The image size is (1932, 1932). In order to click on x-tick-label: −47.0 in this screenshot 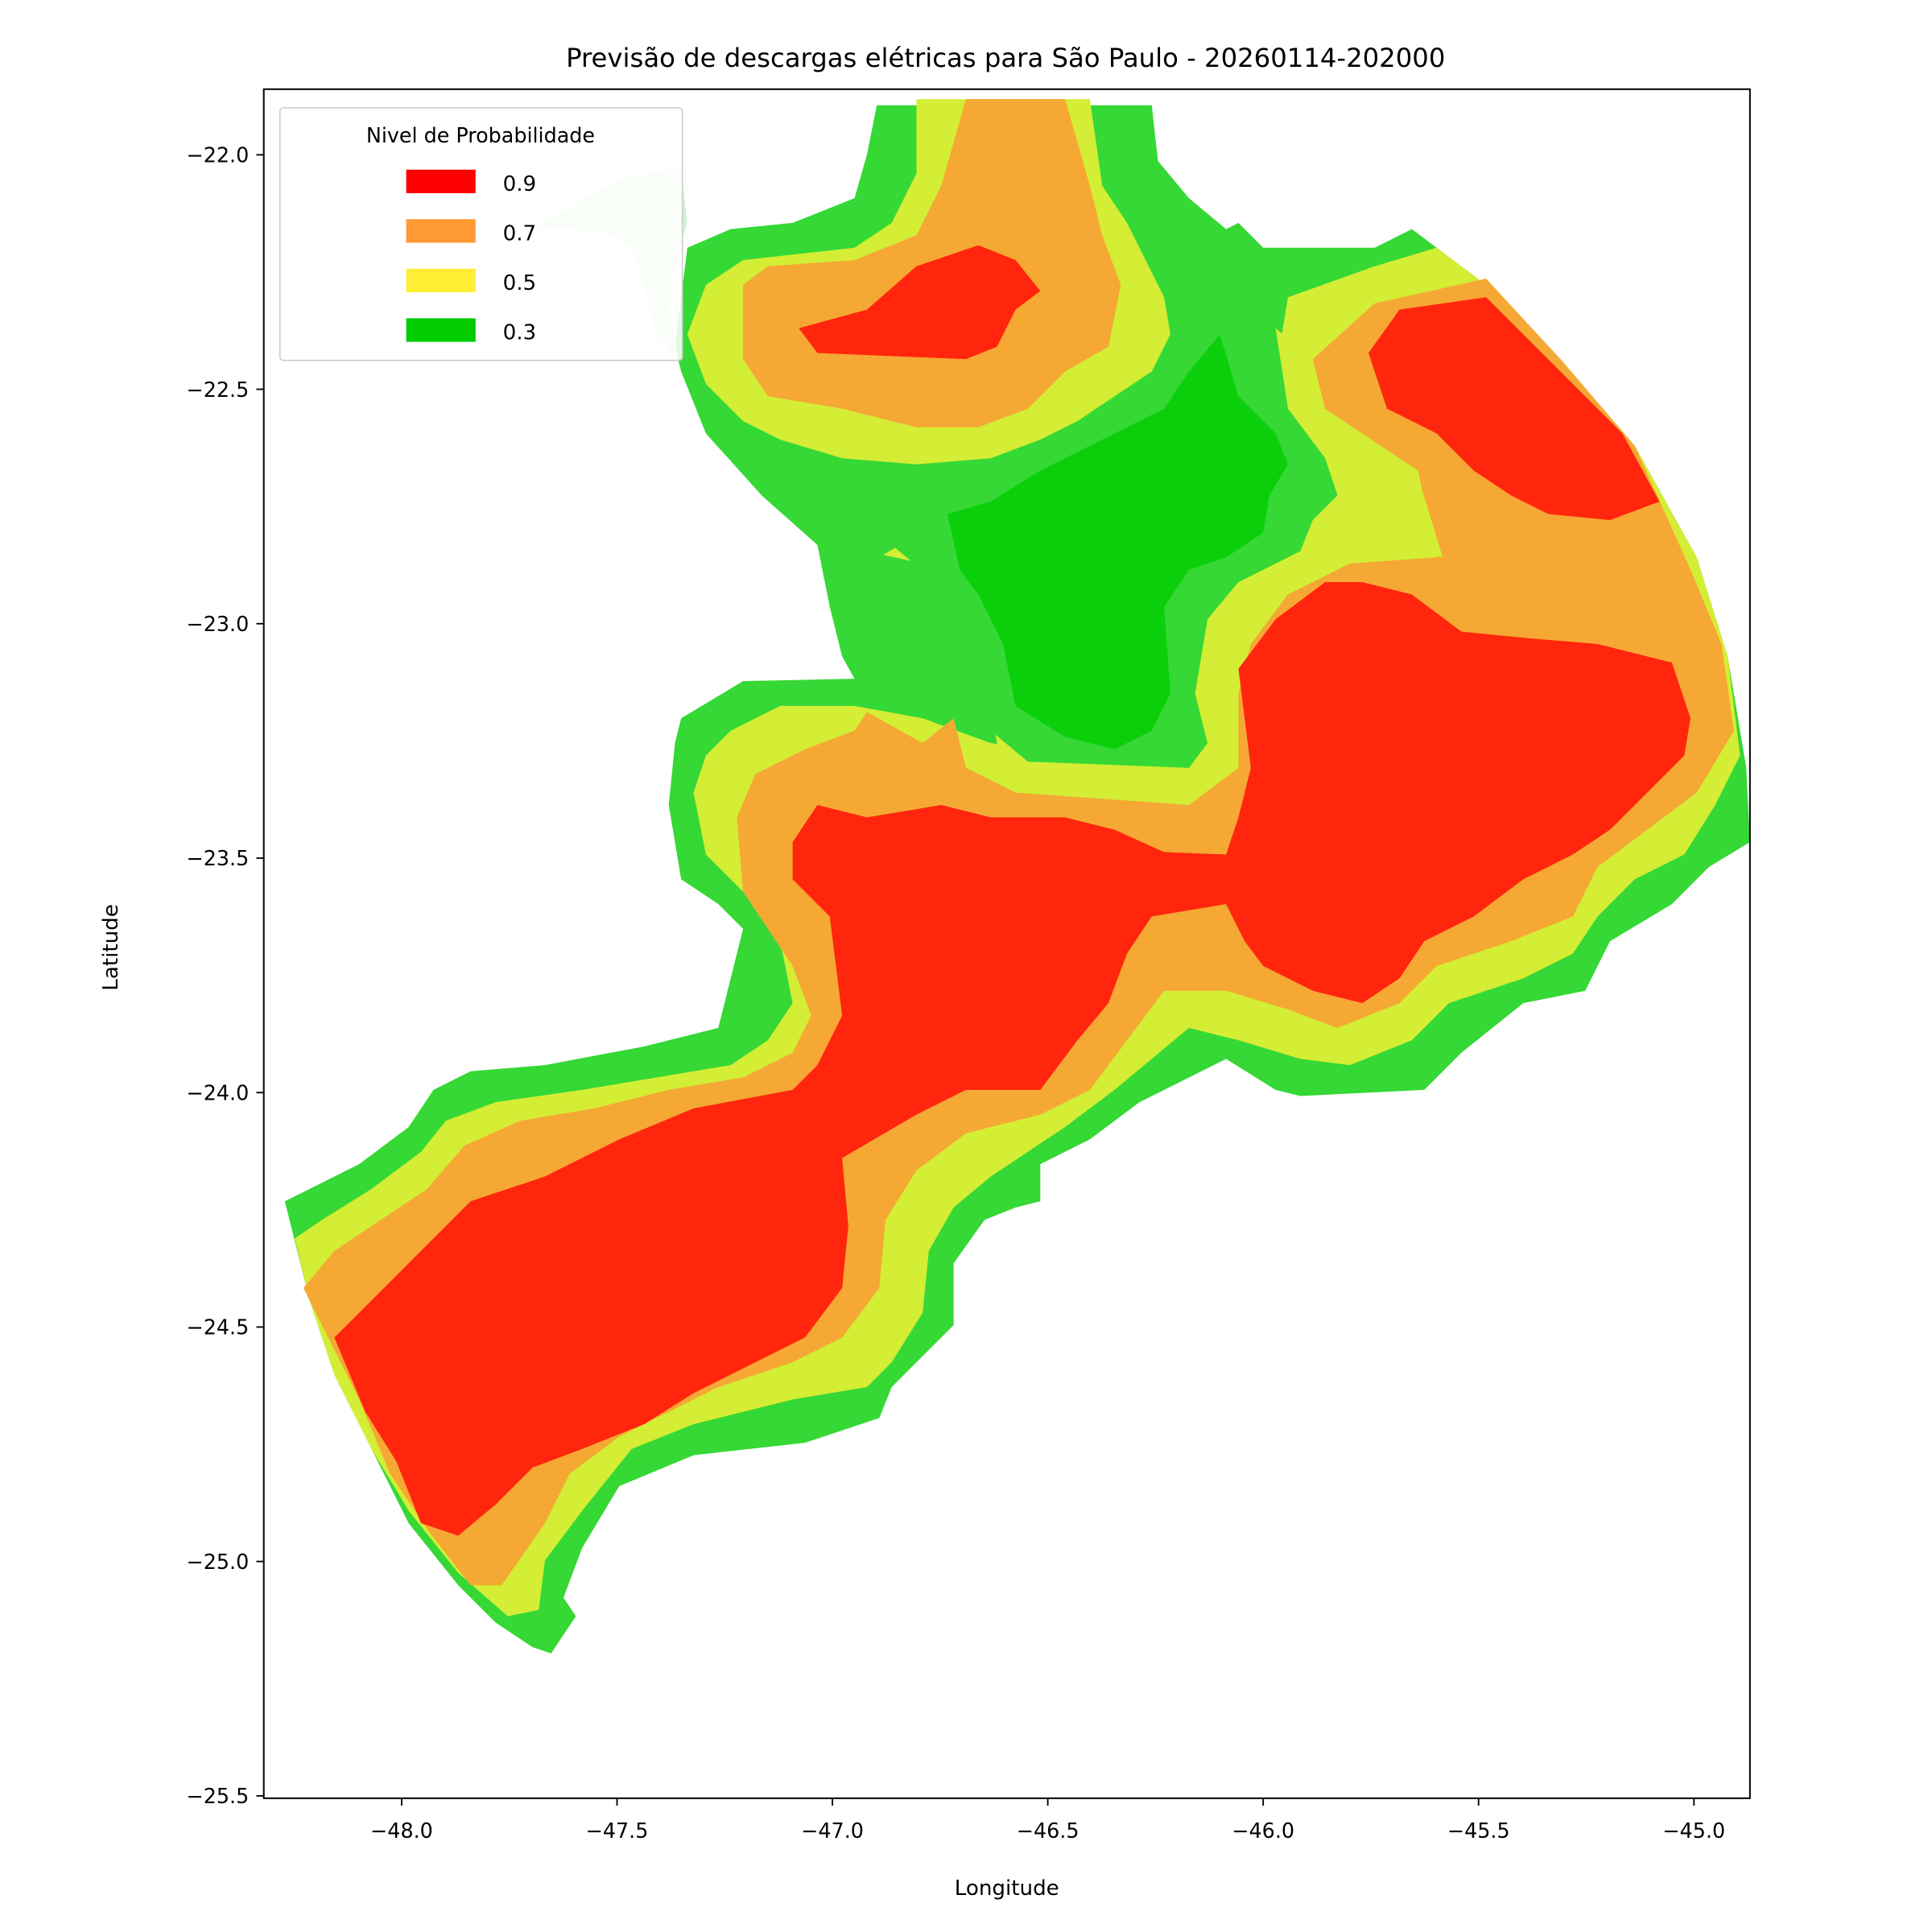, I will do `click(832, 1830)`.